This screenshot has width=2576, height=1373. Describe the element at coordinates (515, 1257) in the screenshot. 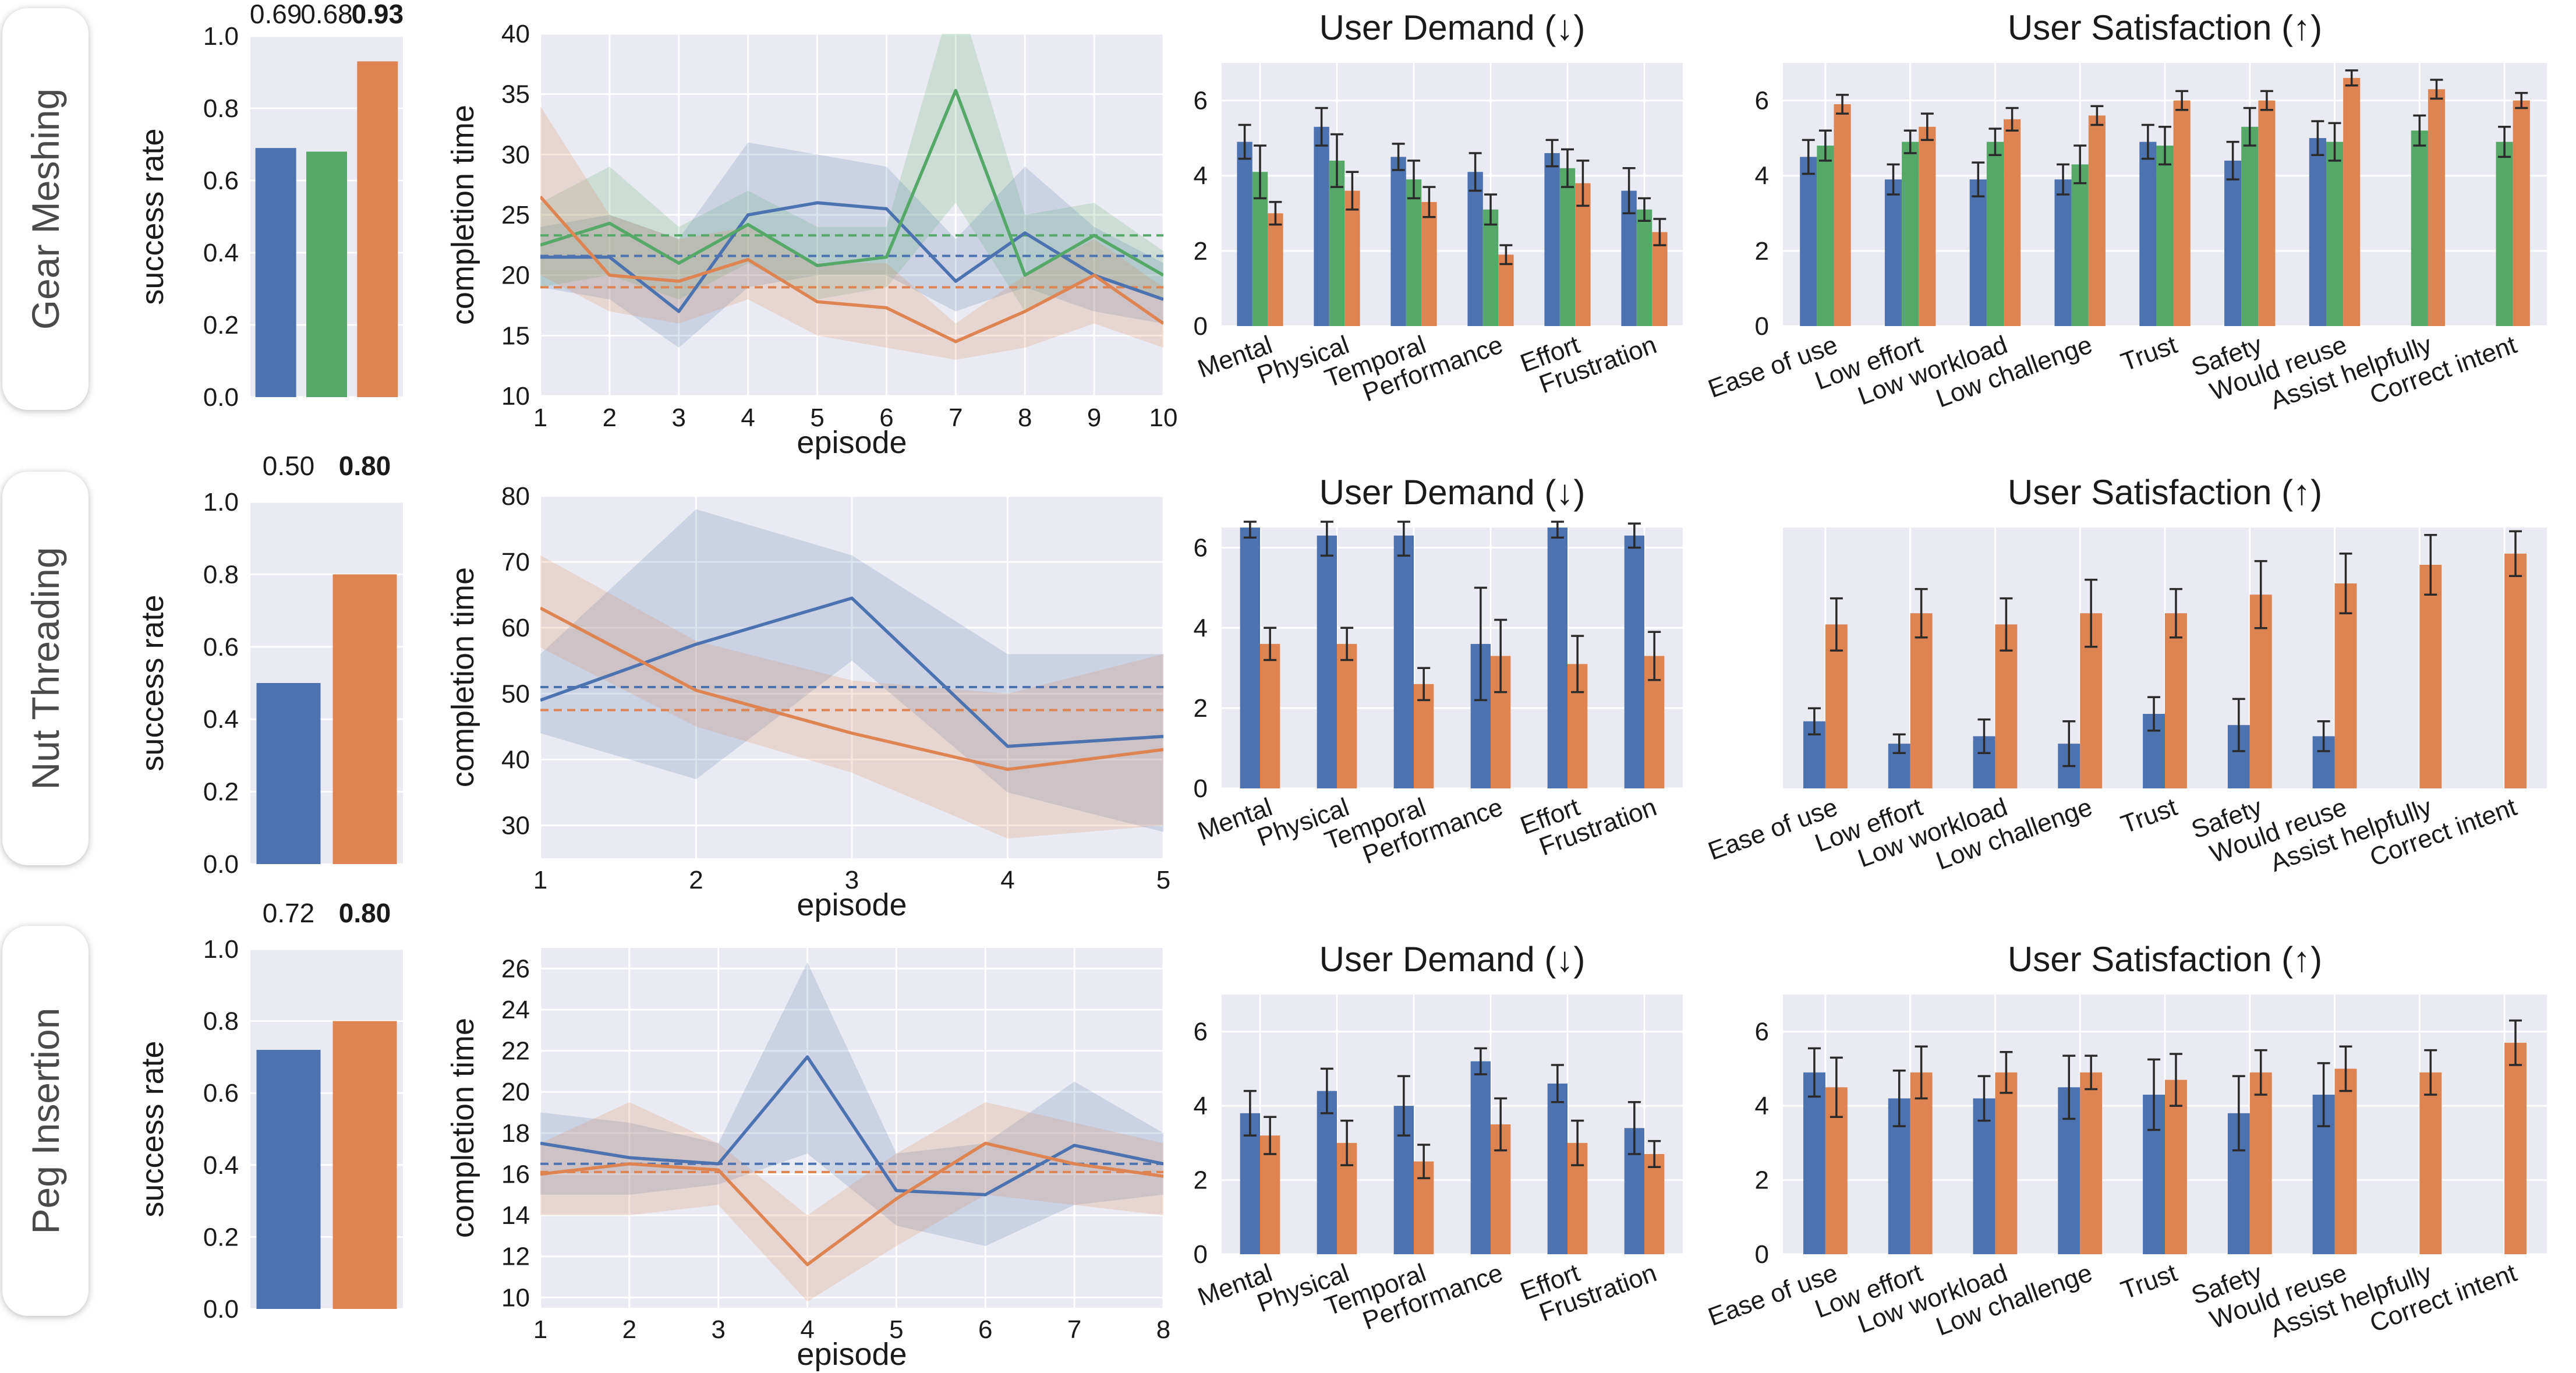

I see `y-tick-label: 12` at that location.